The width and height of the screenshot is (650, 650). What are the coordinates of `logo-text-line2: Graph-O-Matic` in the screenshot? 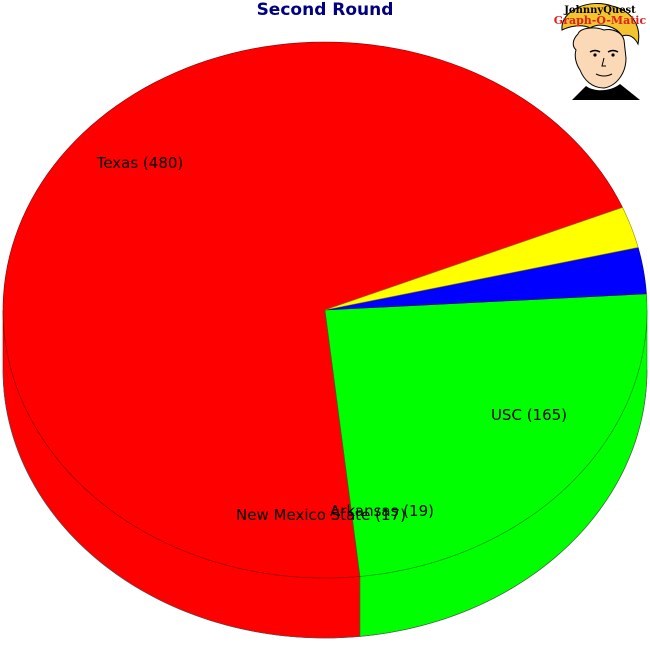 It's located at (600, 20).